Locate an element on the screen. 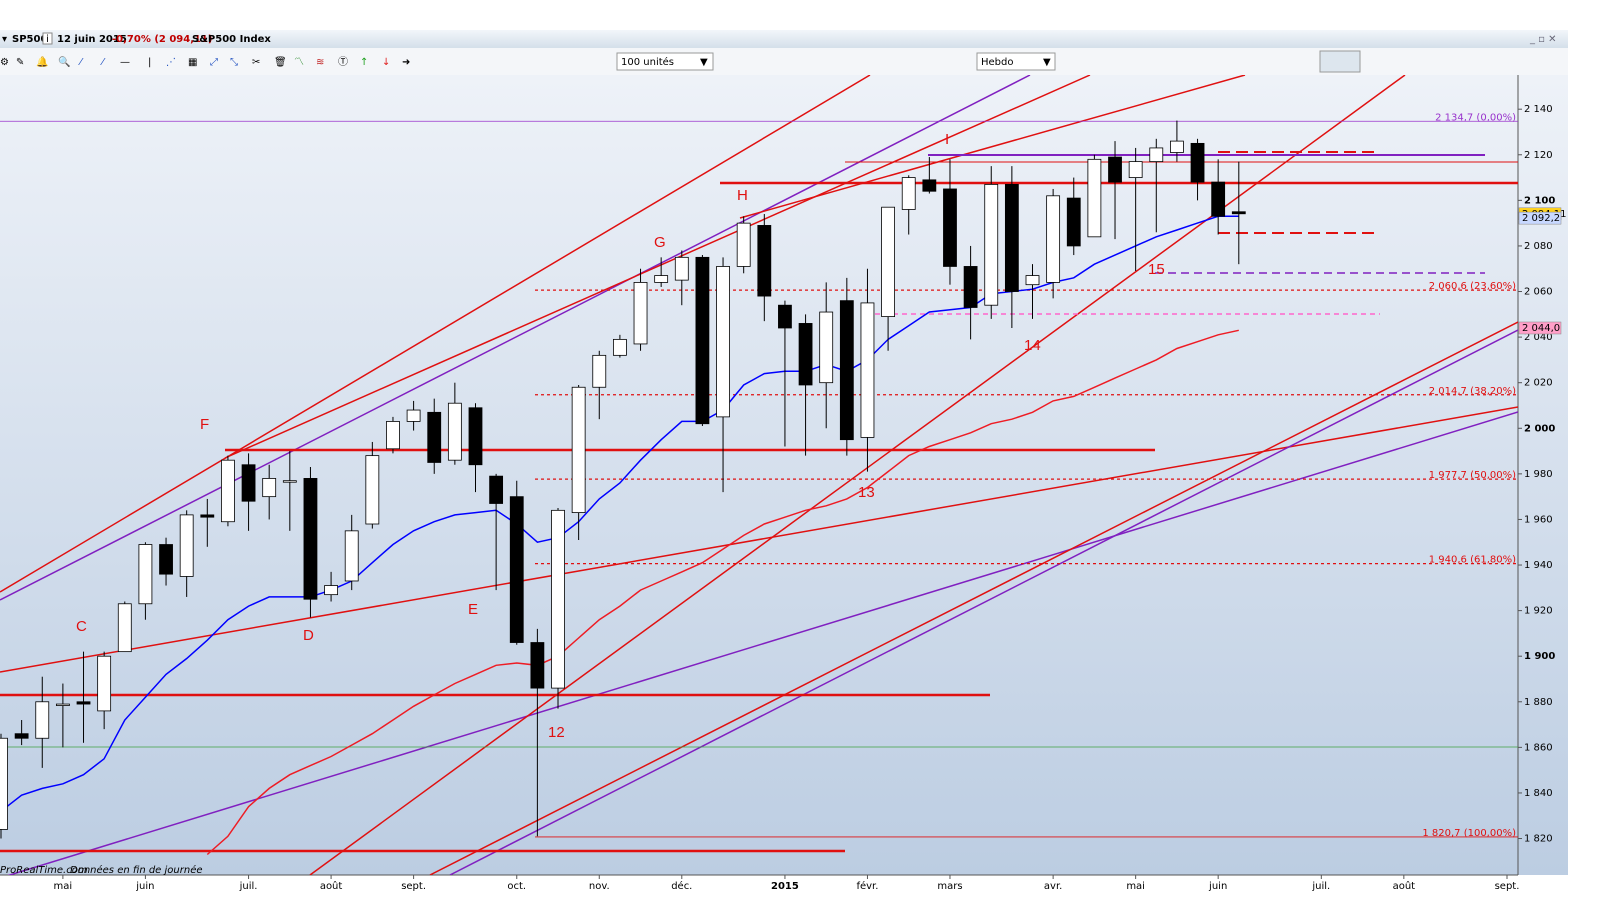 The height and width of the screenshot is (910, 1600). tool: ⤢ is located at coordinates (214, 62).